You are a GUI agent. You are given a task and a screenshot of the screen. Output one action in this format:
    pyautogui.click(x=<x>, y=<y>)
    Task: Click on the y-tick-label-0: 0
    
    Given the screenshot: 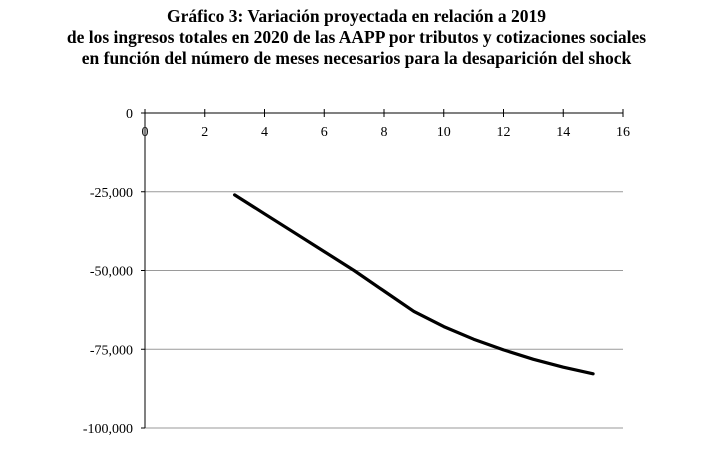 What is the action you would take?
    pyautogui.click(x=129, y=114)
    